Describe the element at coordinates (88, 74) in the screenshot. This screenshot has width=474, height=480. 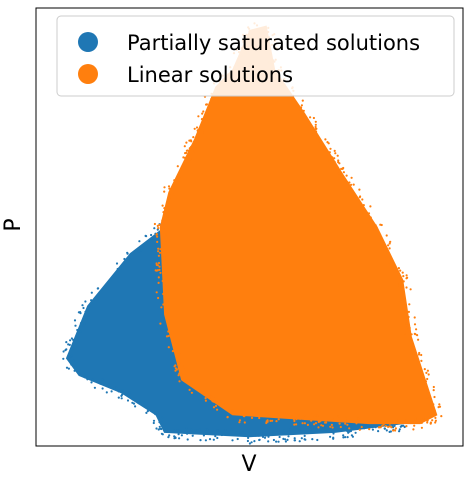
I see `legend-marker-linear` at that location.